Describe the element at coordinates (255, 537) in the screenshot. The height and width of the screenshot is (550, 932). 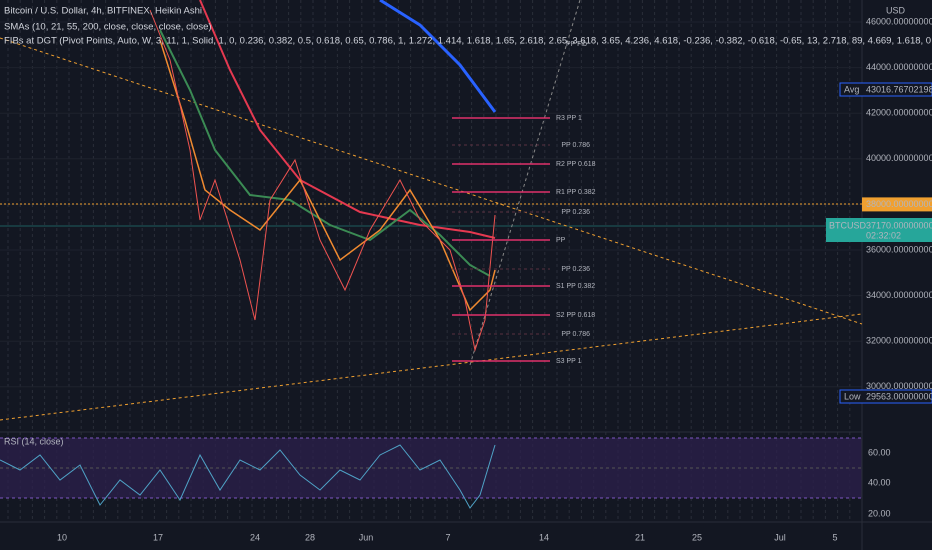
I see `date-label: 24` at that location.